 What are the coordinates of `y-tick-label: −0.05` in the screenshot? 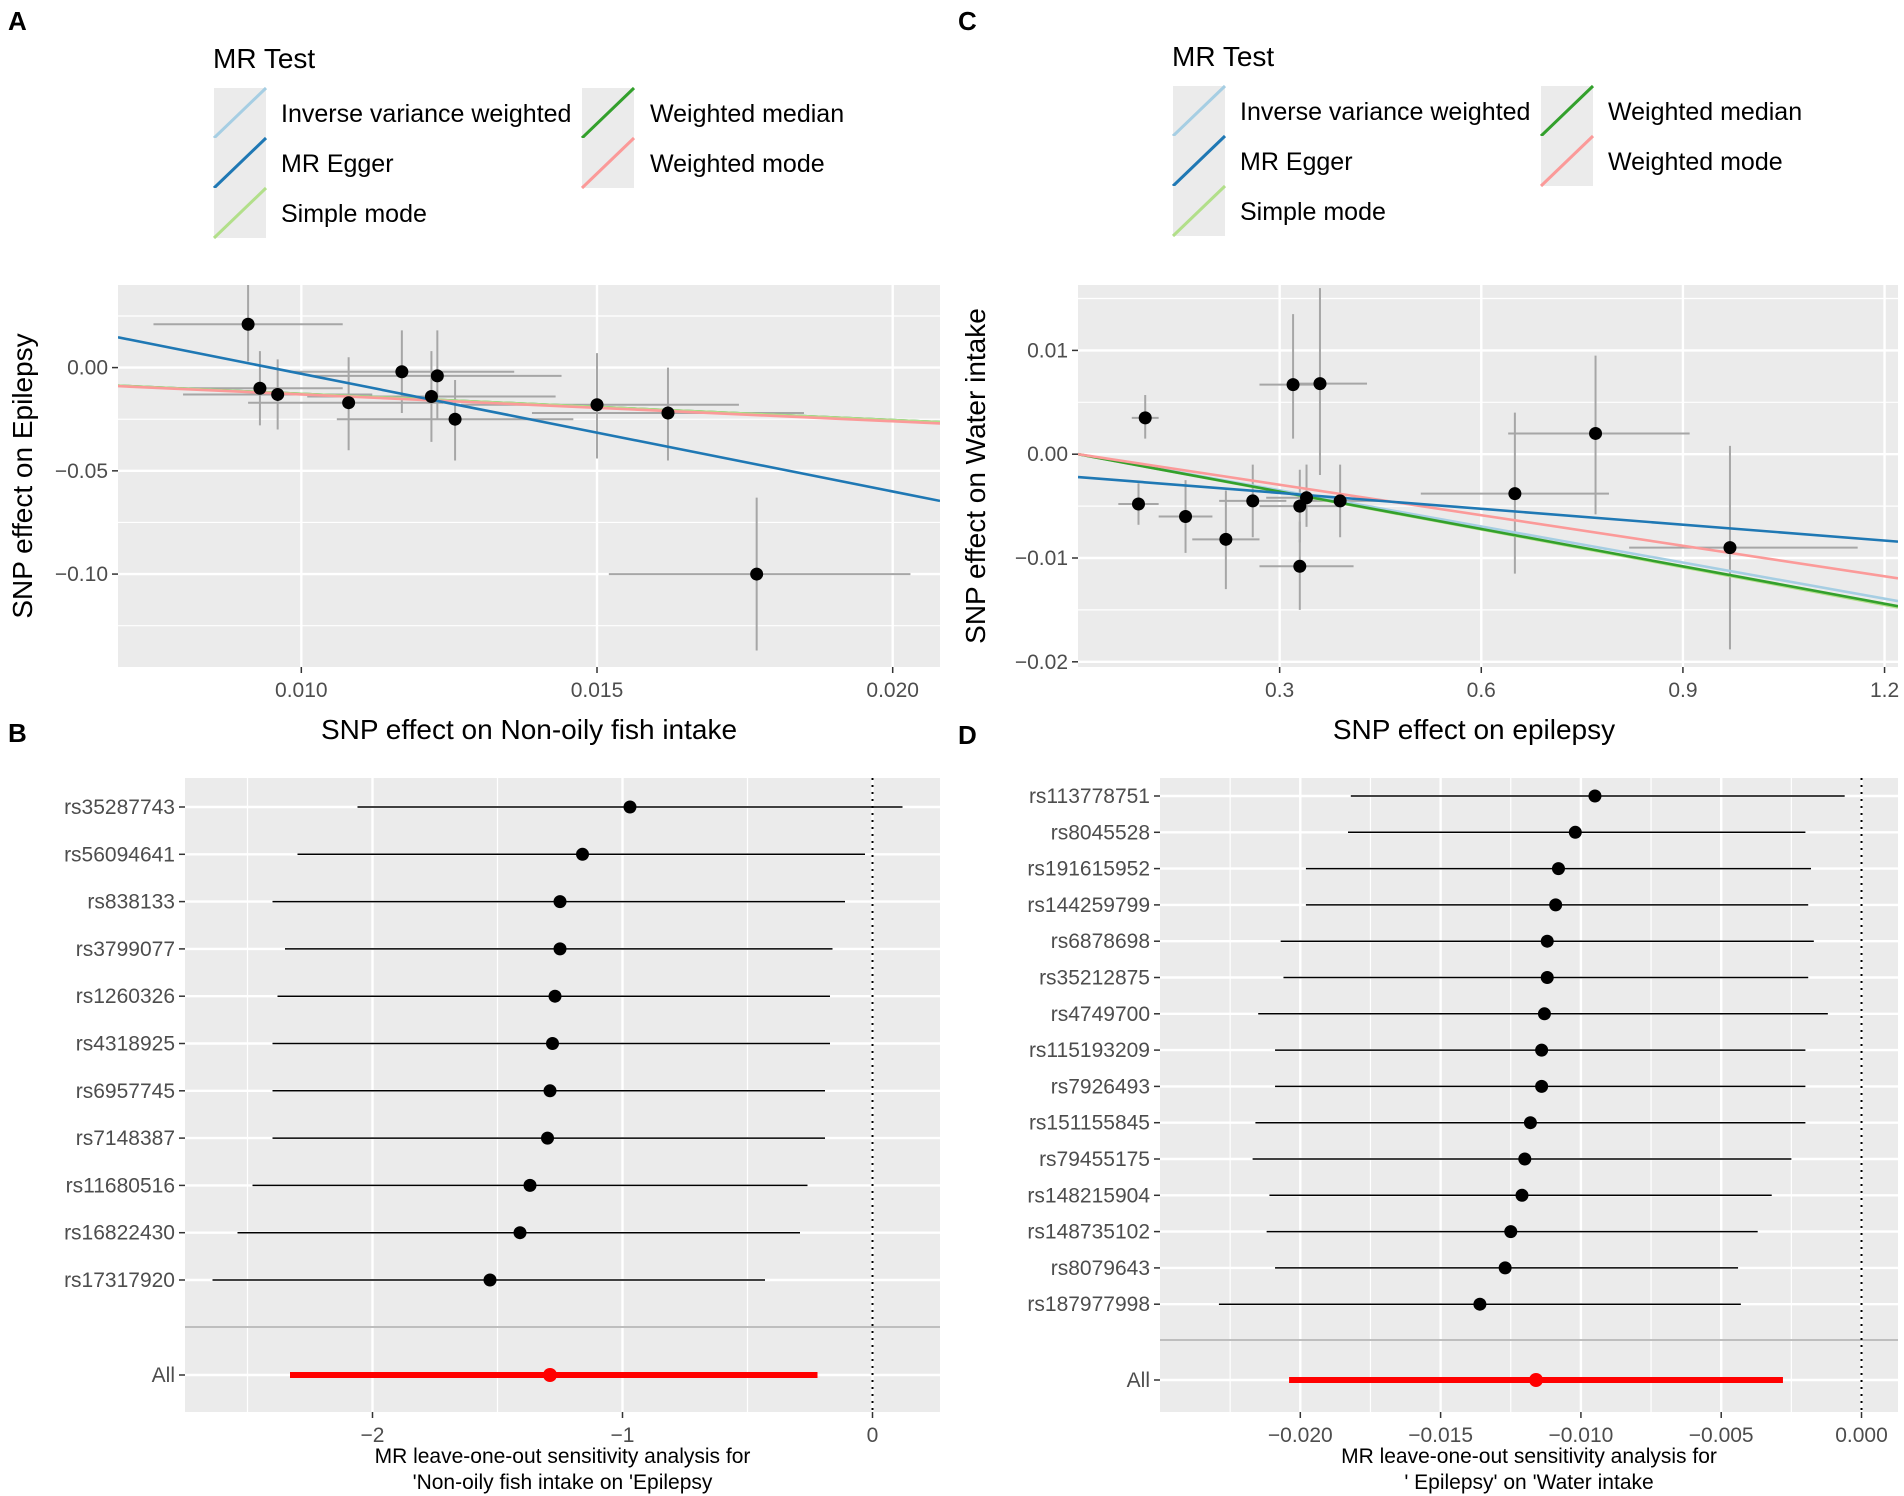 It's located at (81, 471).